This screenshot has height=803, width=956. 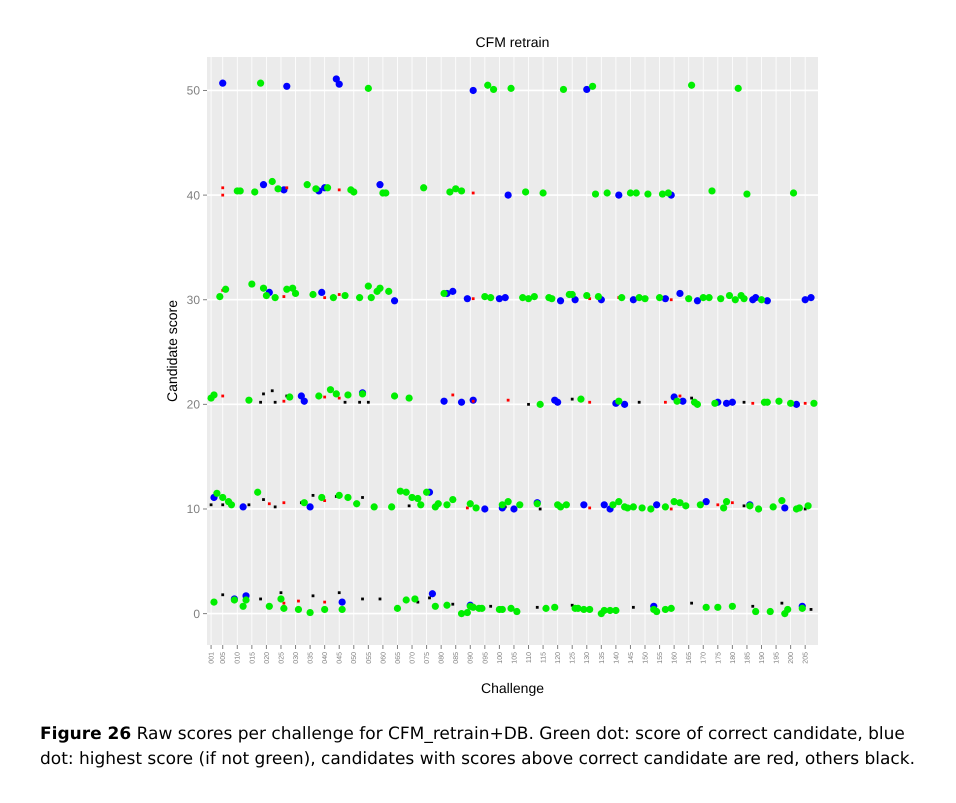 I want to click on y-tick-label: 40, so click(x=193, y=195).